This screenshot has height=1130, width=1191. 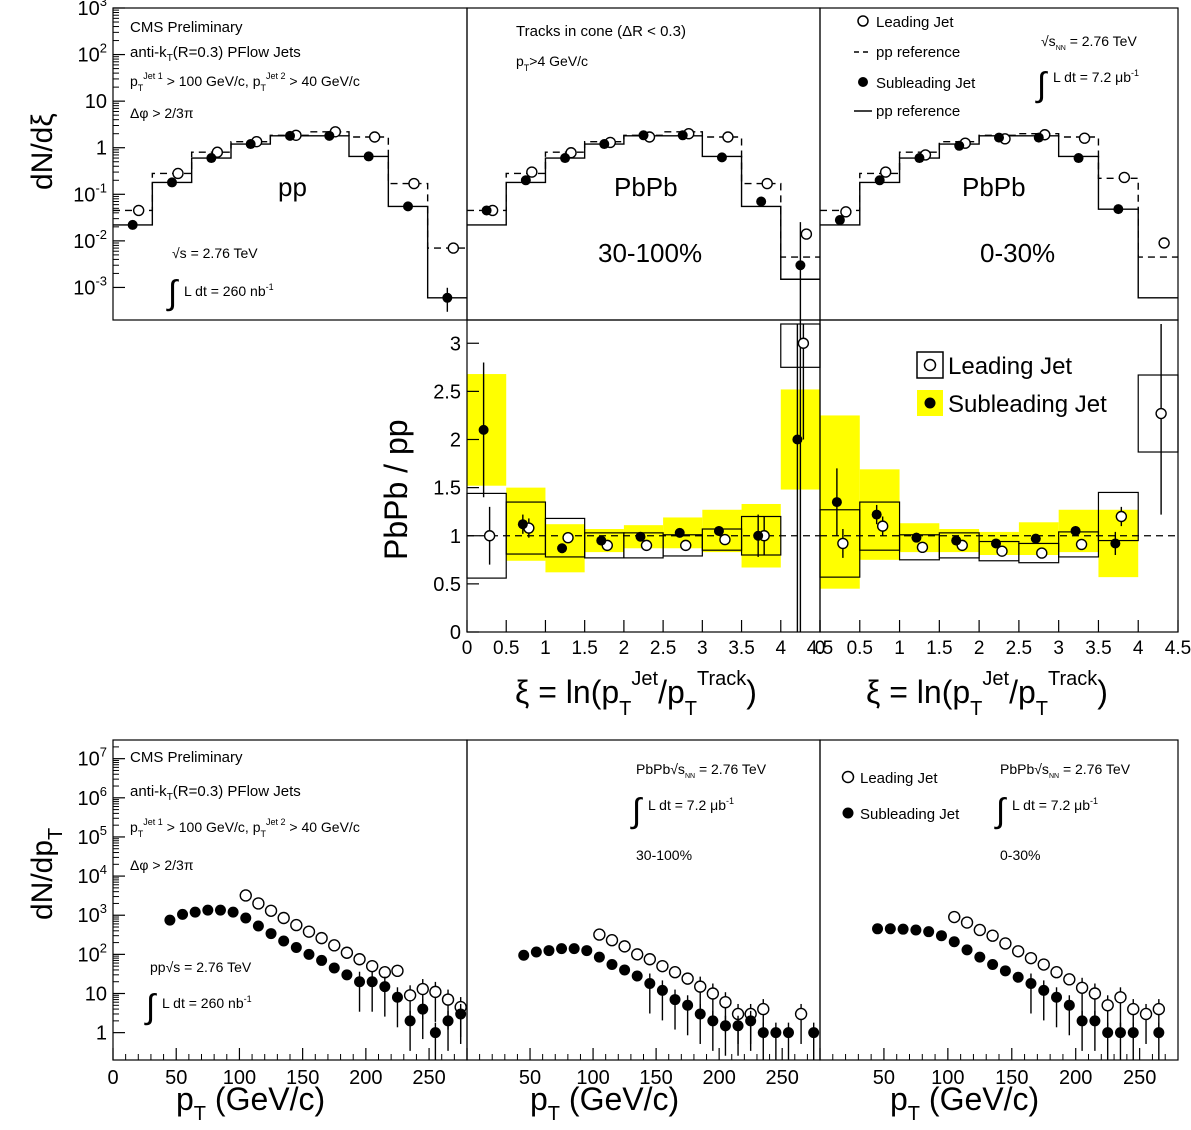 I want to click on pbpb-lumi-top: L dt = 7.2 μb-1, so click(x=1096, y=76).